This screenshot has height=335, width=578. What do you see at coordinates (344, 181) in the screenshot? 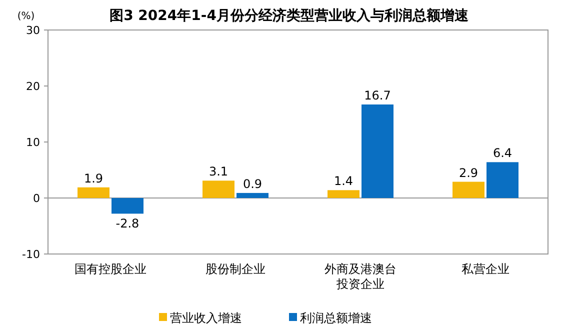
I see `data-label: 1.4` at bounding box center [344, 181].